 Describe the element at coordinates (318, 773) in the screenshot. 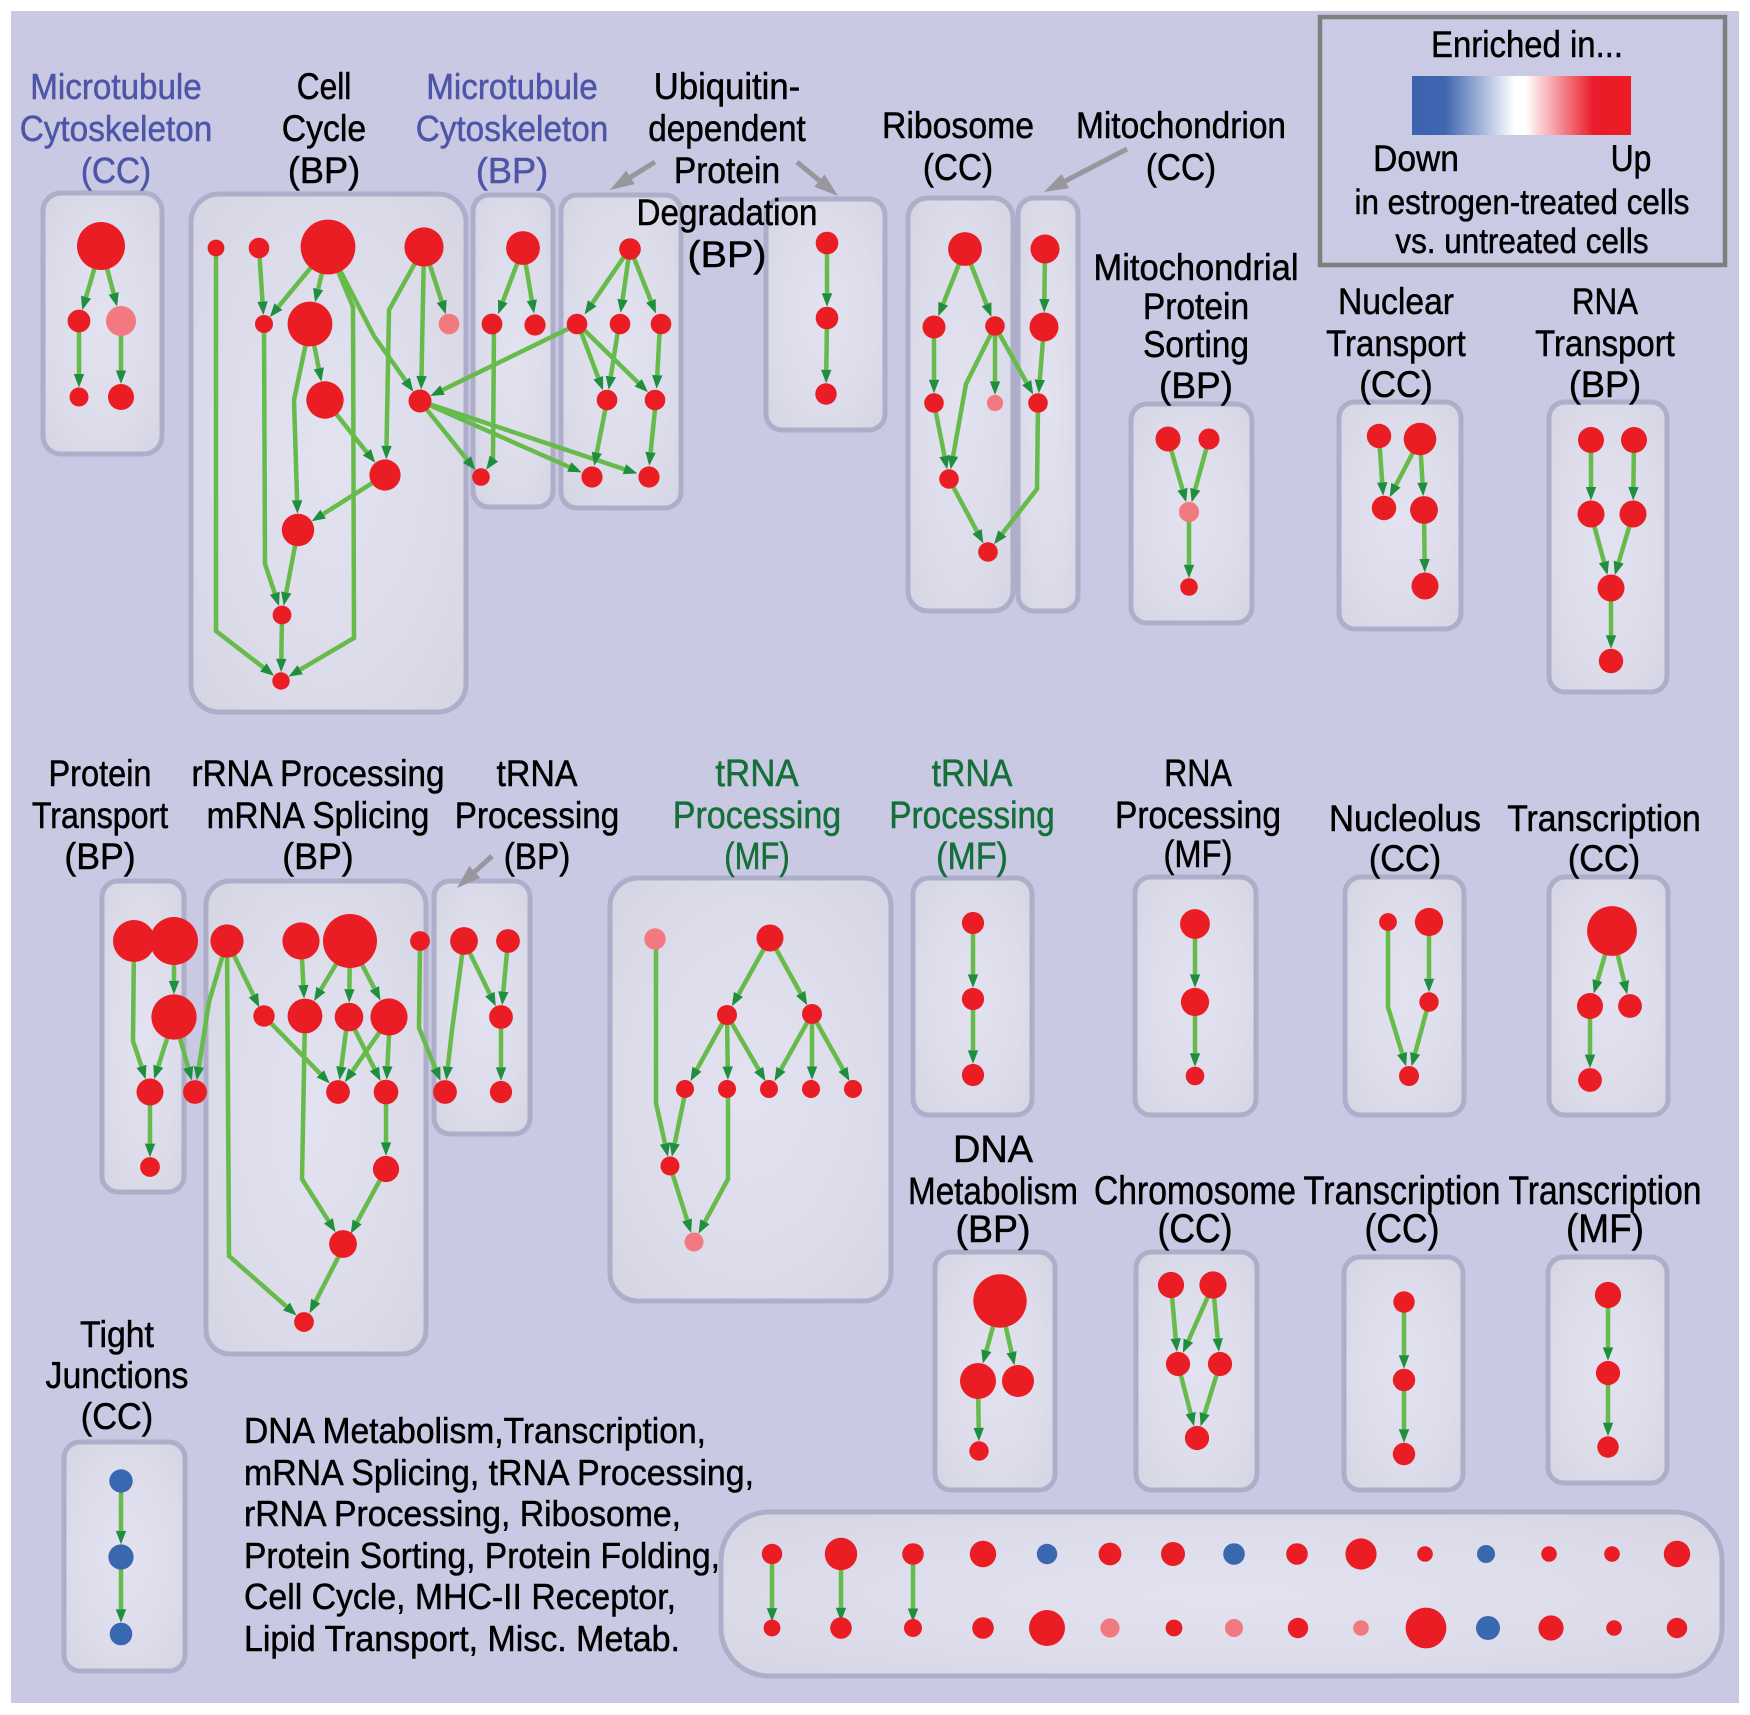

I see `svg-text: rRNA Processing` at that location.